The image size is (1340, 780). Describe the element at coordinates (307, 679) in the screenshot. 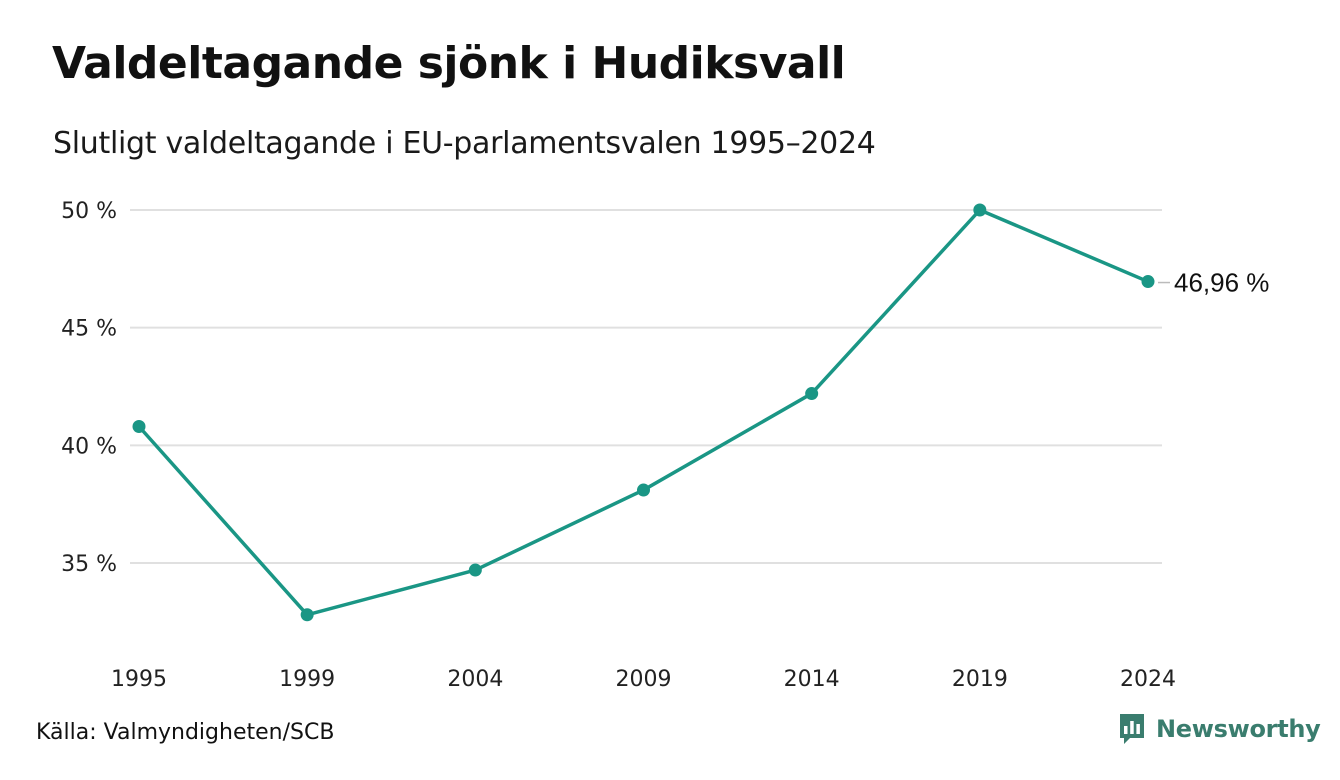

I see `x-tick-label: 1999` at that location.